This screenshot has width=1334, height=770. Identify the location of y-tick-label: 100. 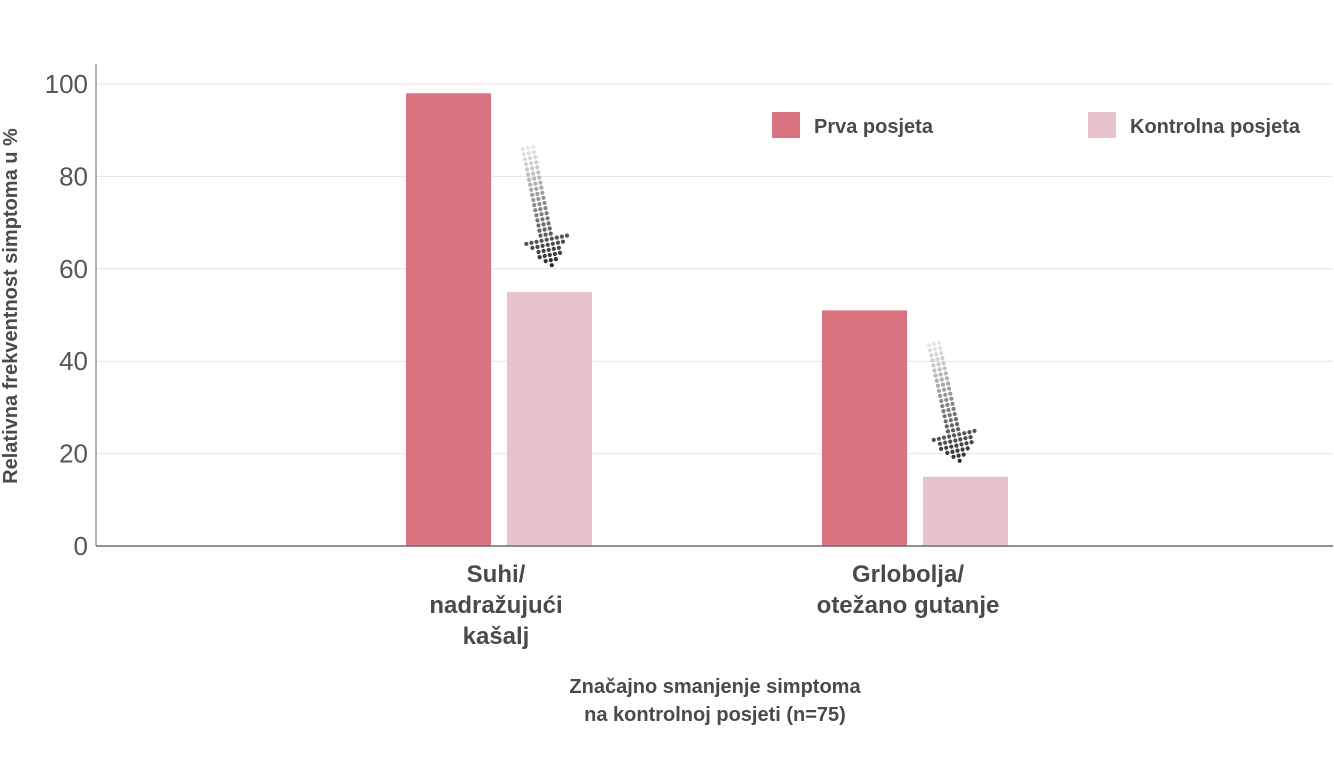
(66, 84).